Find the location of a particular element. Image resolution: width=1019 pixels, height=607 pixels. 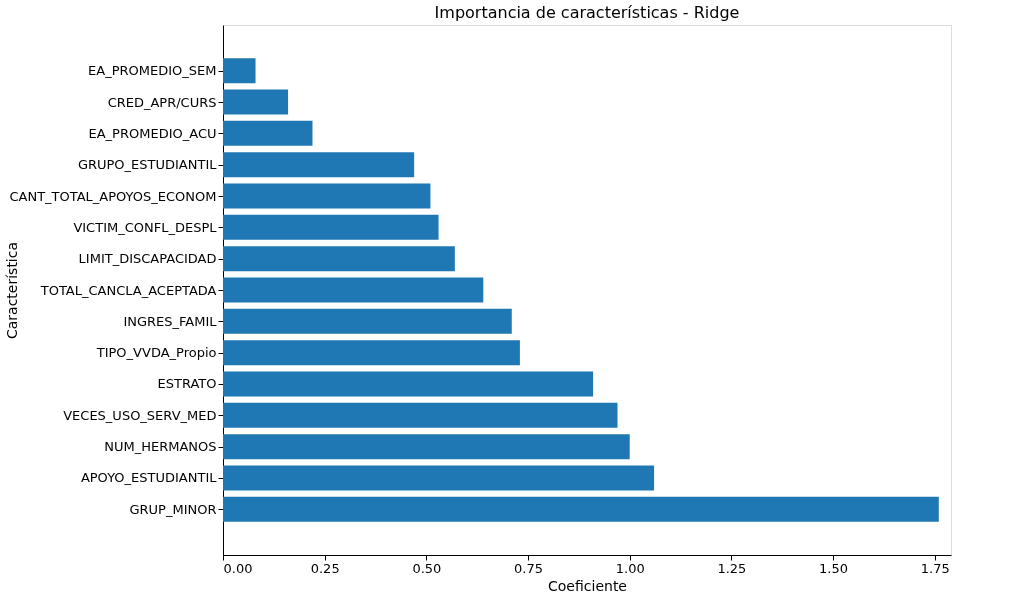

y-tick-label: CRED_APR/CURS is located at coordinates (162, 102).